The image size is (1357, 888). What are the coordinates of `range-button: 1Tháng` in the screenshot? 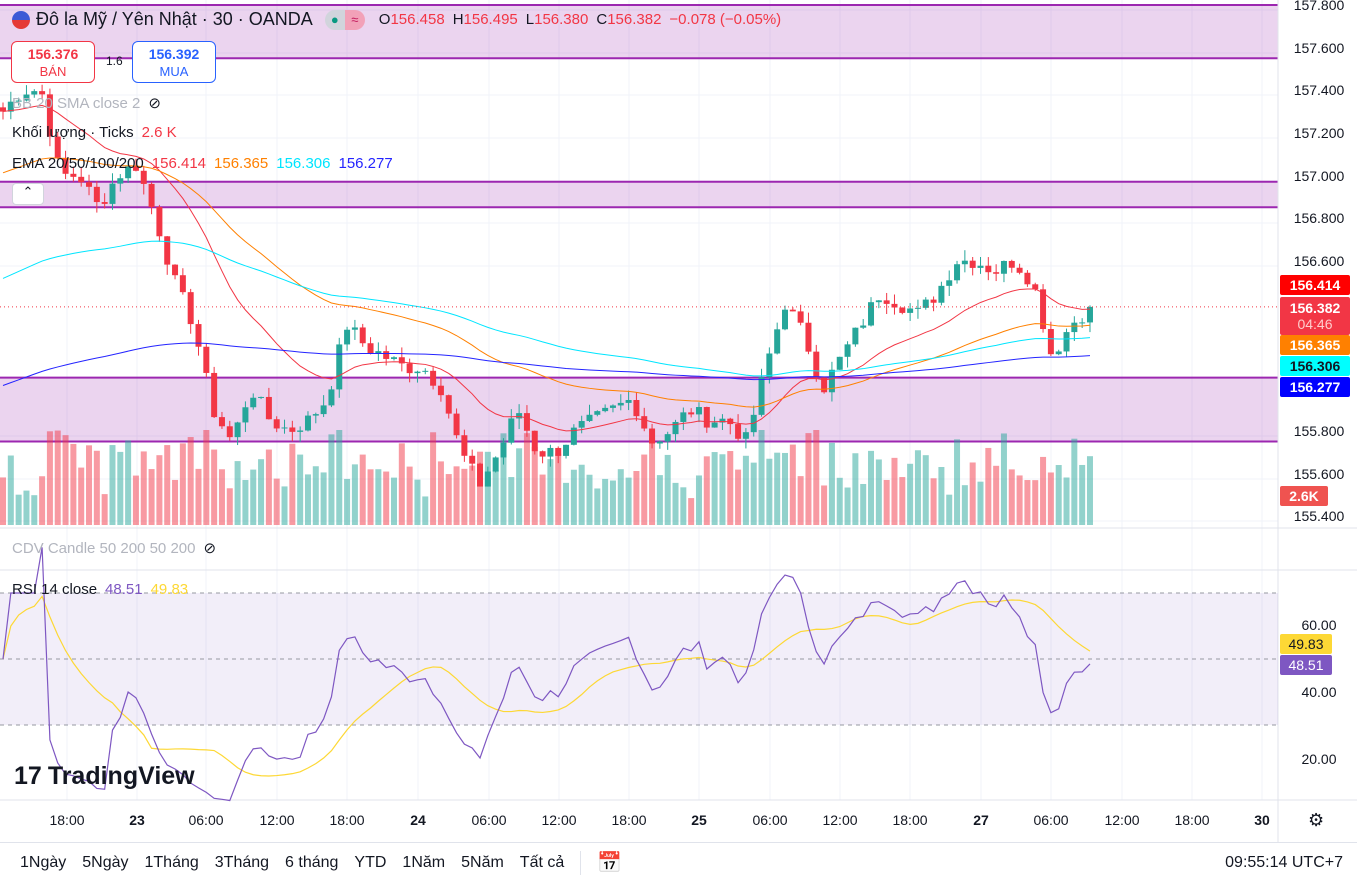 It's located at (171, 862).